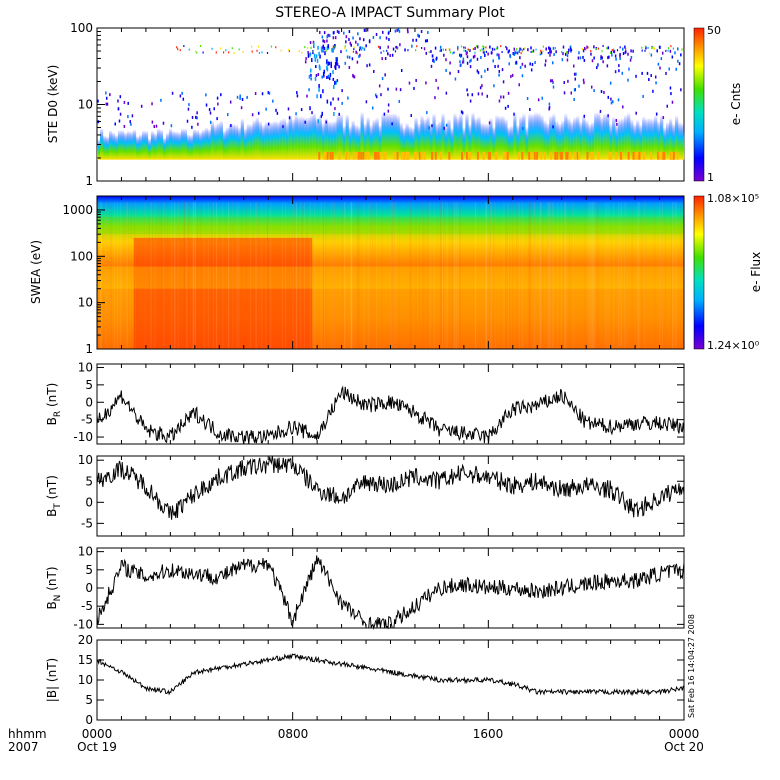 The width and height of the screenshot is (780, 780). Describe the element at coordinates (52, 605) in the screenshot. I see `bn-y-label-main: B` at that location.